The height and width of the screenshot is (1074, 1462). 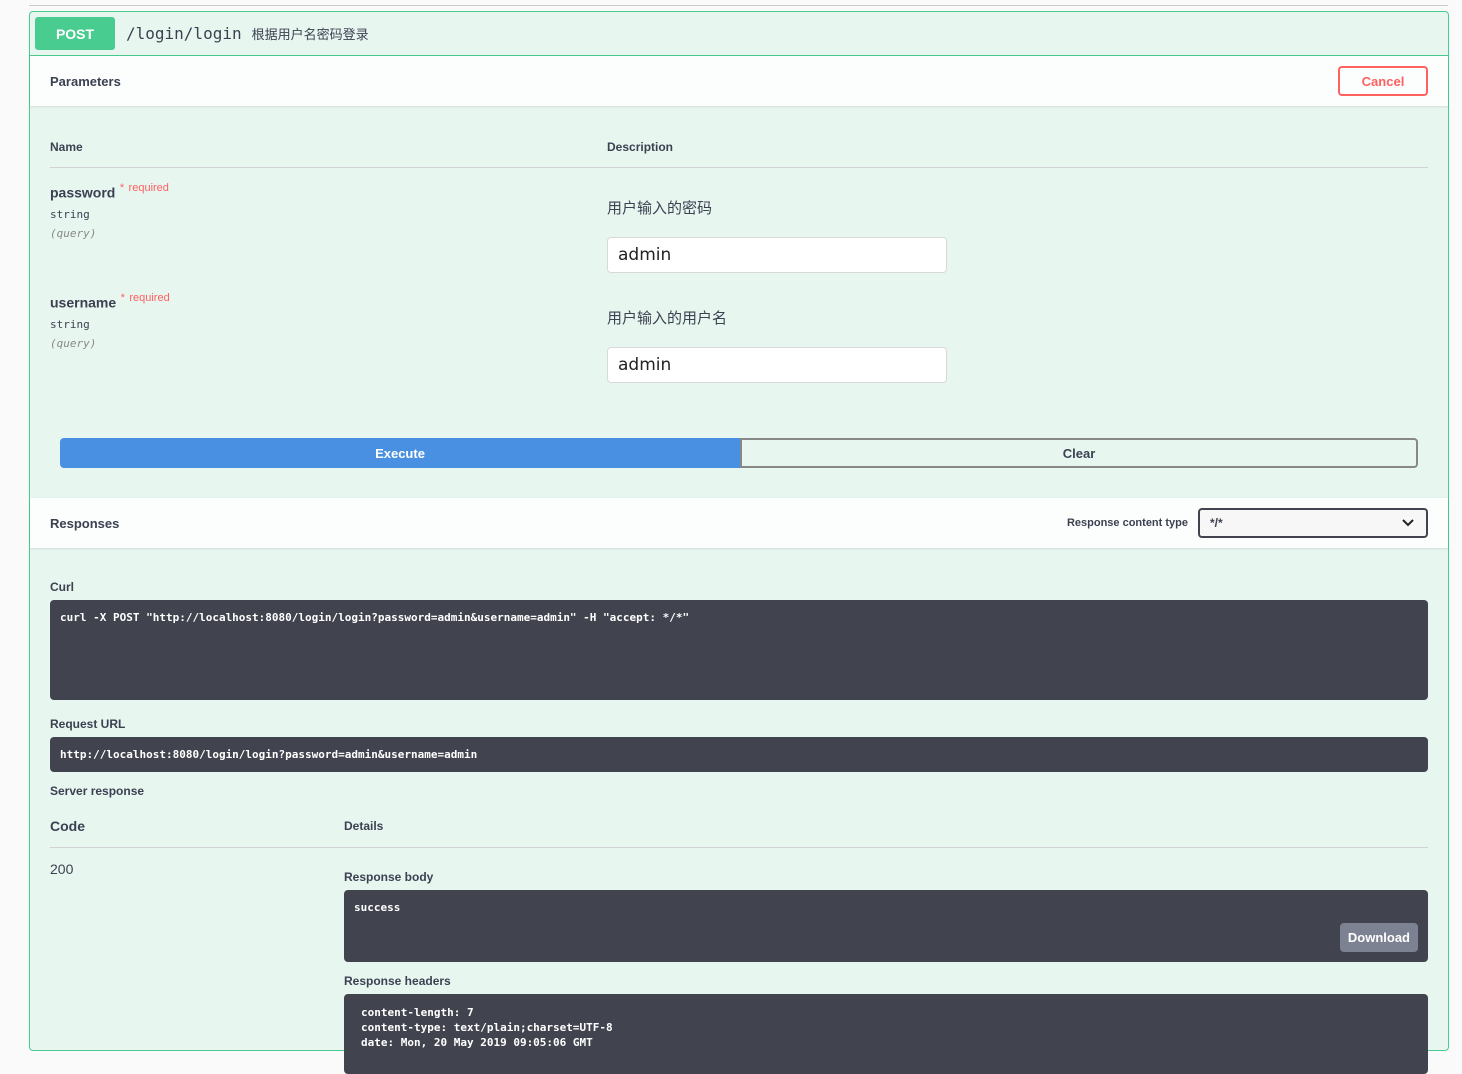 I want to click on responses-title: Responses, so click(x=85, y=523).